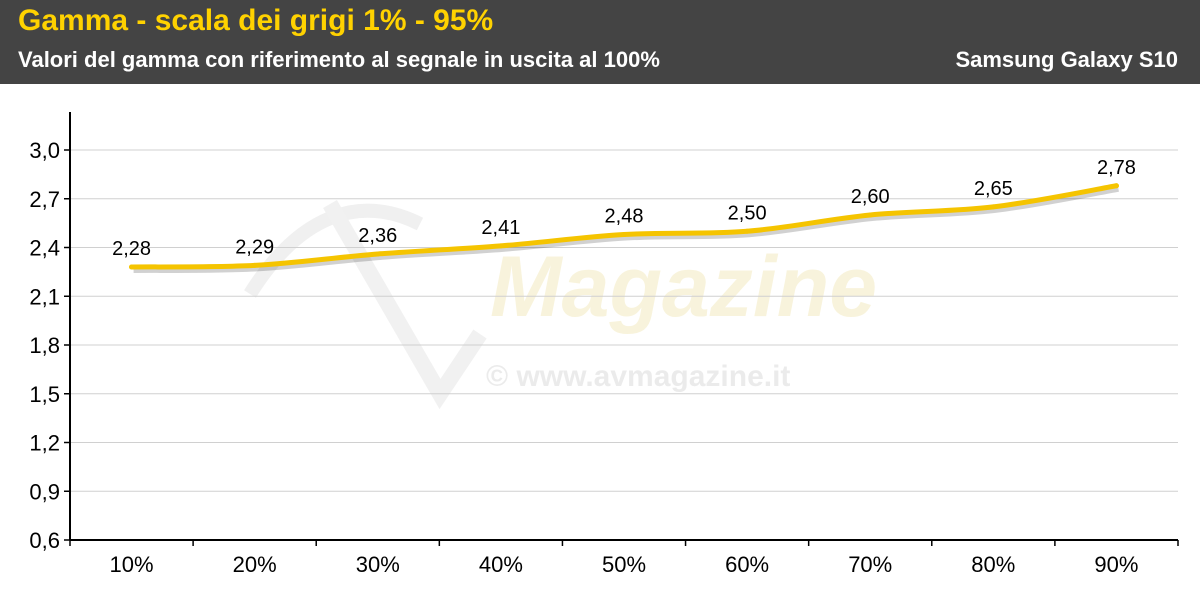 This screenshot has height=600, width=1200. I want to click on y-tick-label: 1,5, so click(44, 394).